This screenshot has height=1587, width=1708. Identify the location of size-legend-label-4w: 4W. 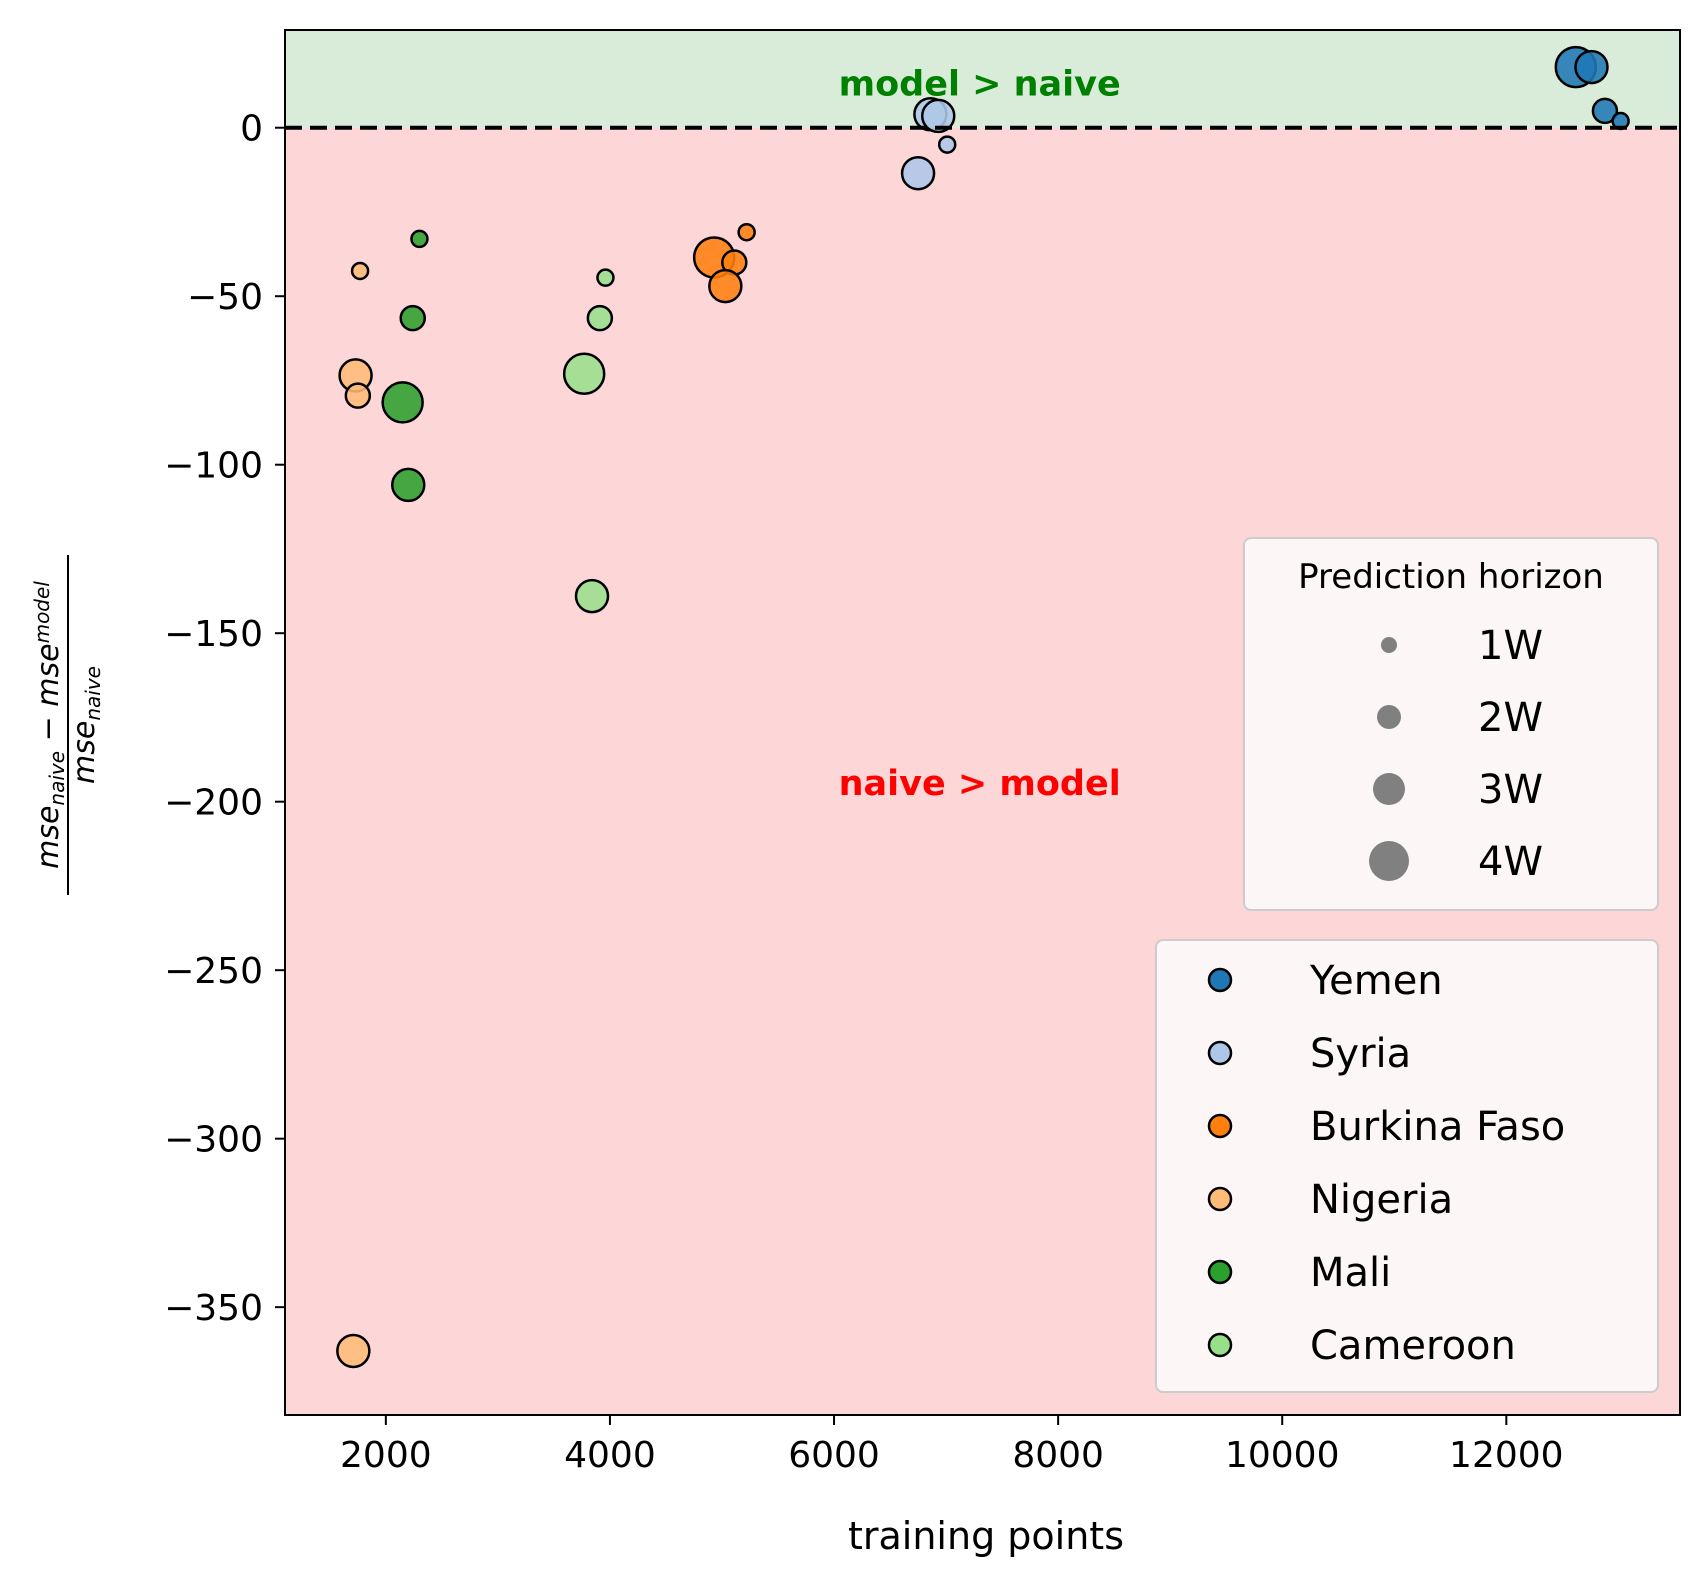
(1510, 862).